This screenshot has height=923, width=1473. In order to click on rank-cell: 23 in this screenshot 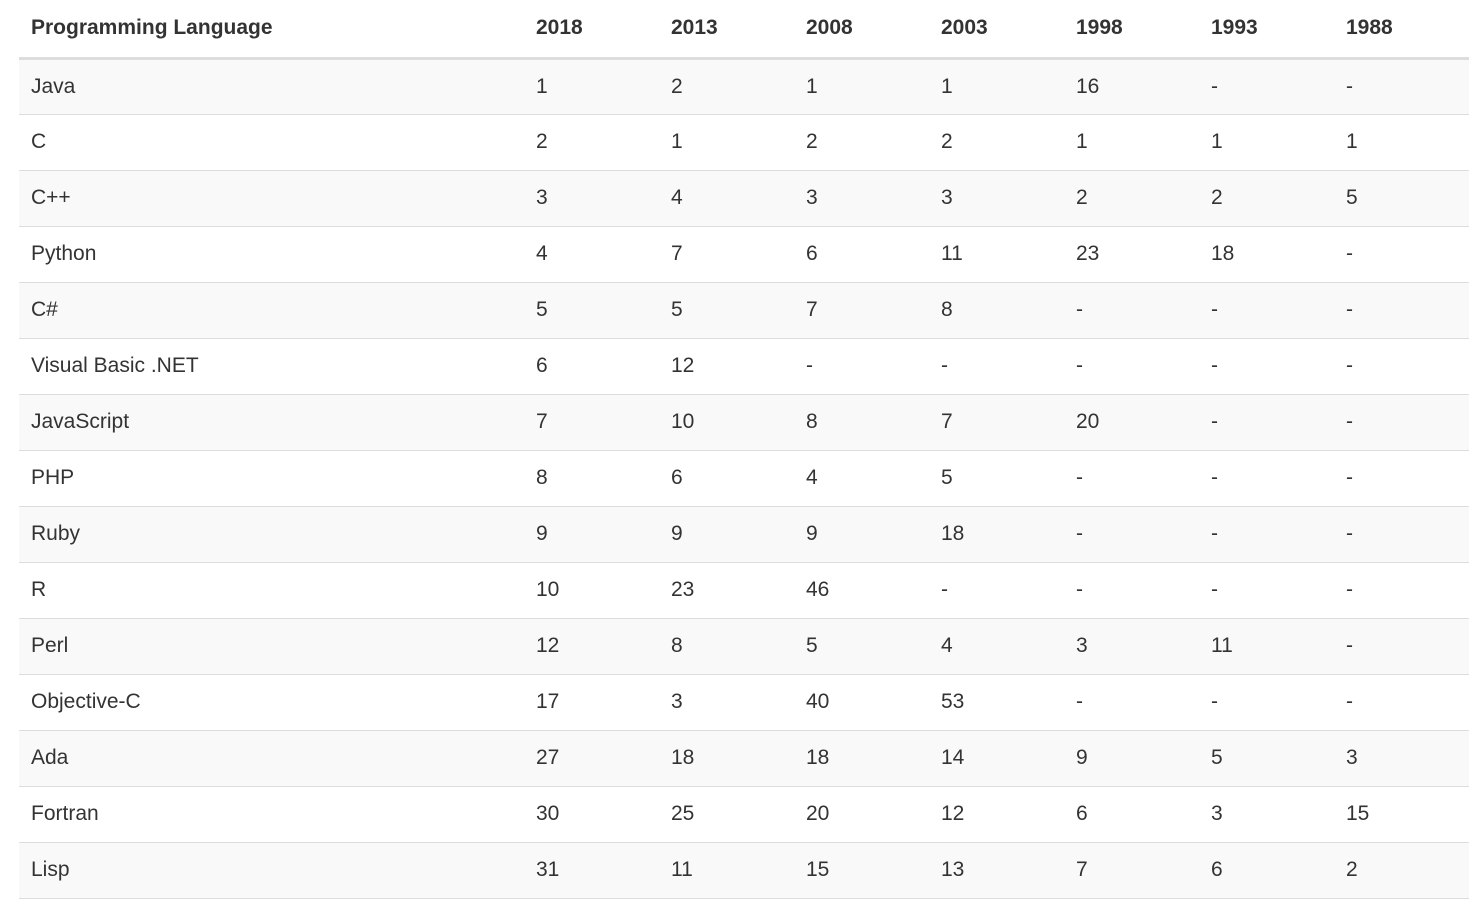, I will do `click(726, 589)`.